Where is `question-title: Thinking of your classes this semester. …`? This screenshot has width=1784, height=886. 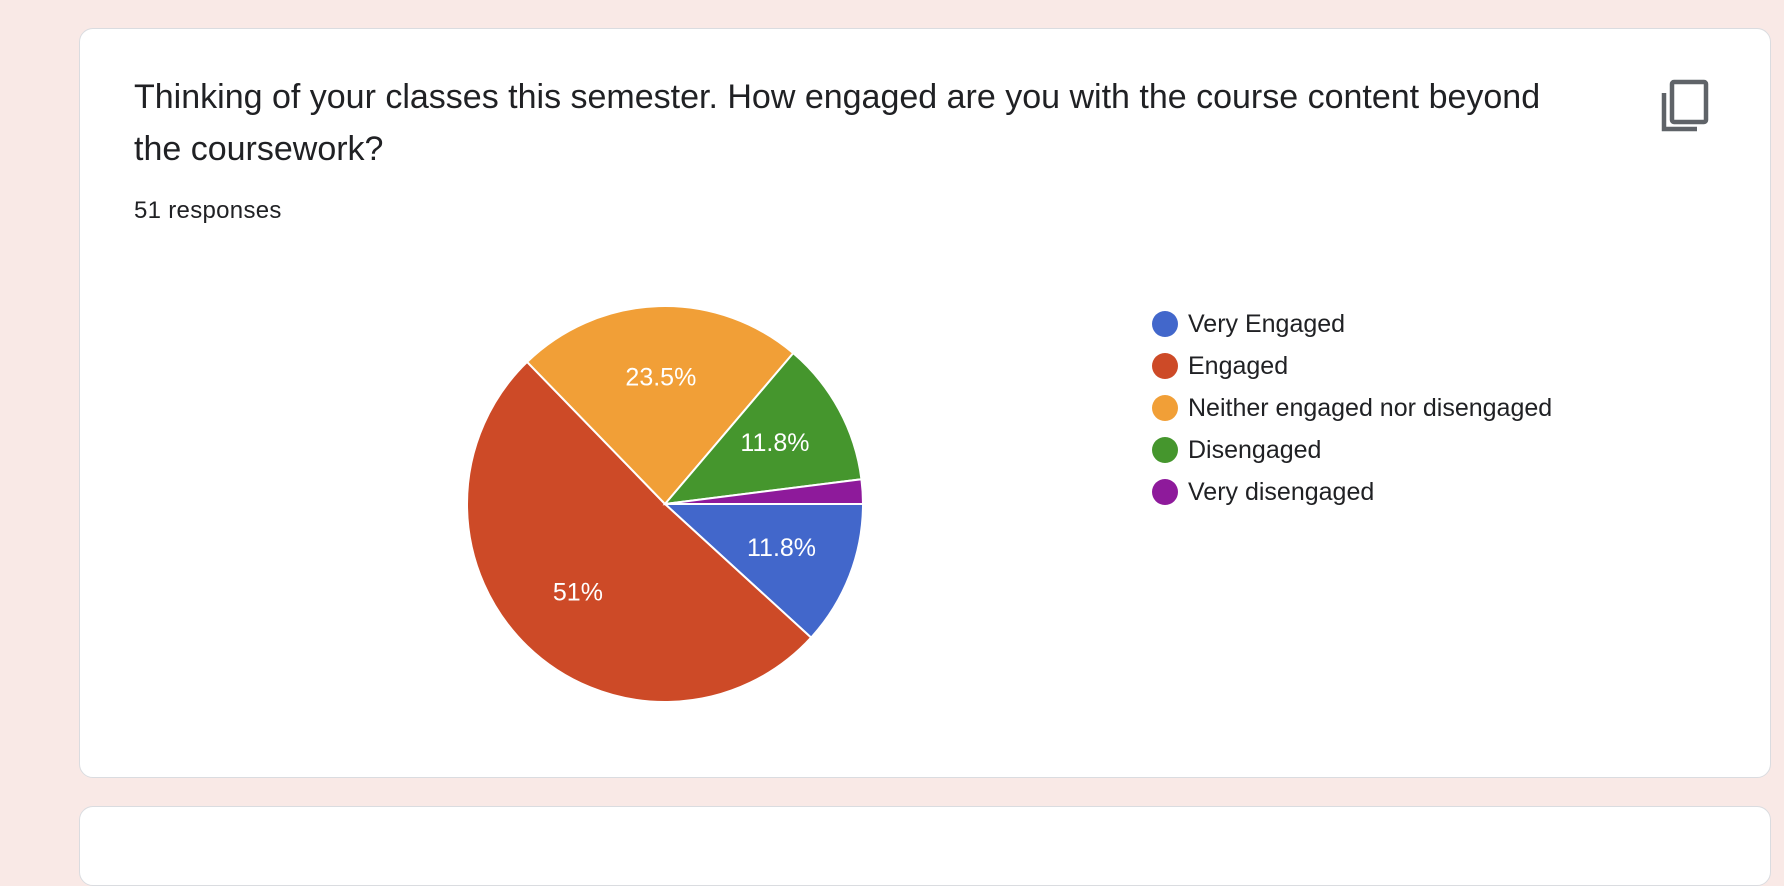
question-title: Thinking of your classes this semester. … is located at coordinates (837, 123).